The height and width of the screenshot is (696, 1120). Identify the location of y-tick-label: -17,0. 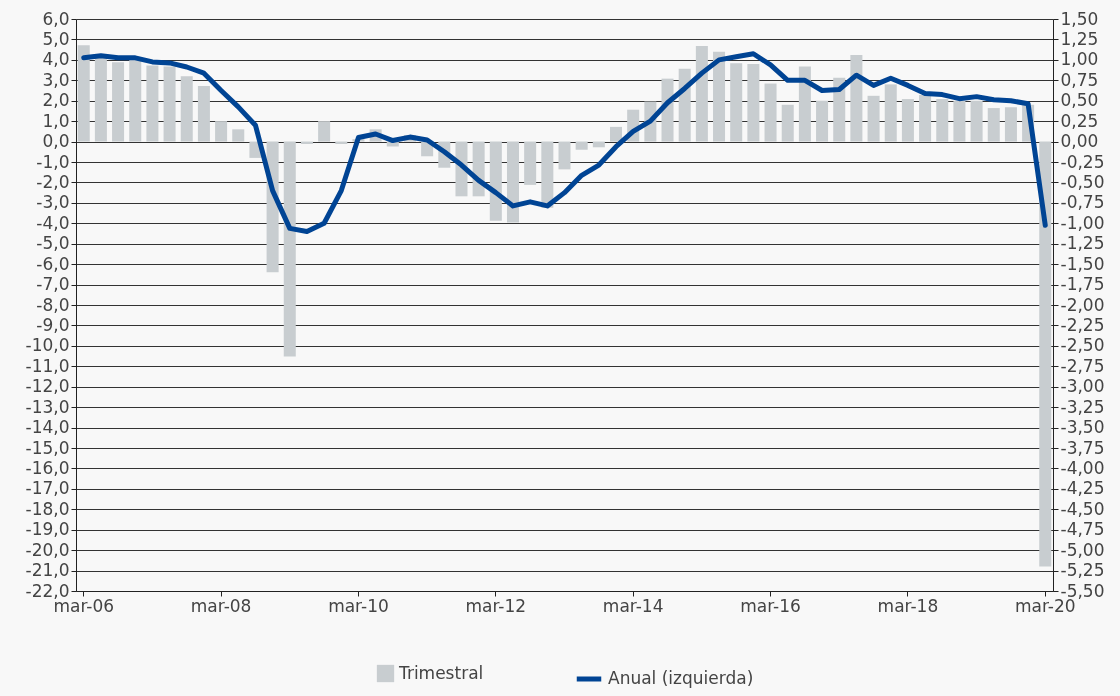
(47, 488).